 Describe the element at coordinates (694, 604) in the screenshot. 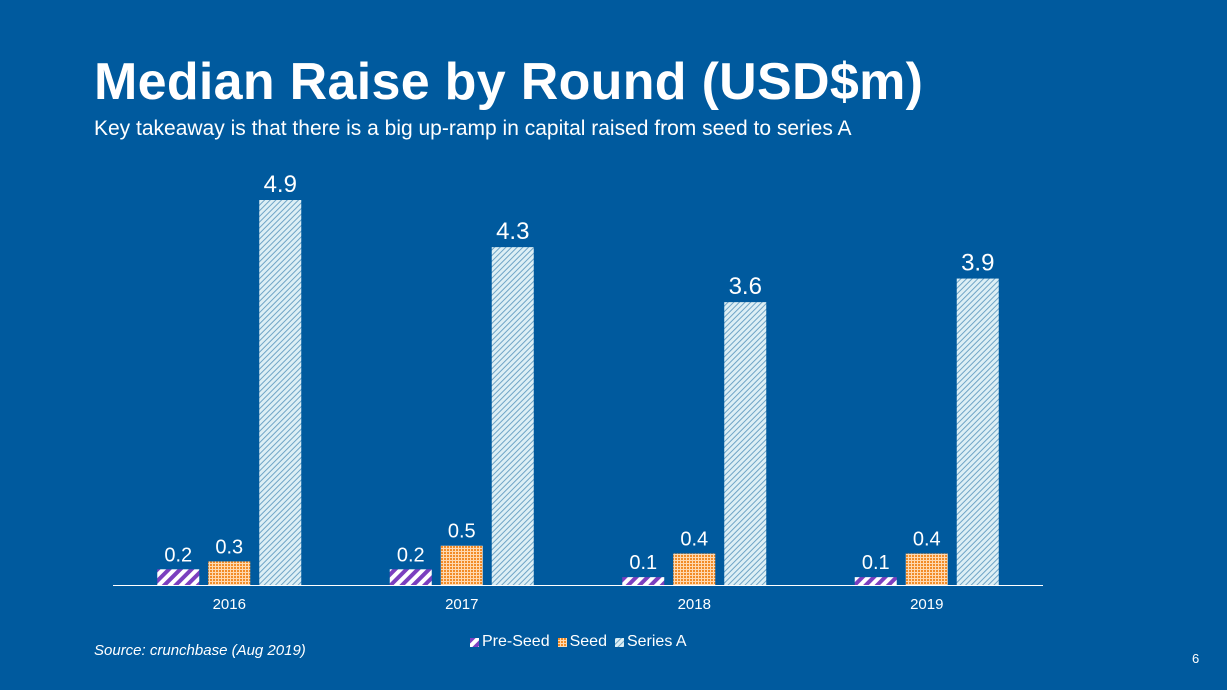

I see `x-tick-label-2018: 2018` at that location.